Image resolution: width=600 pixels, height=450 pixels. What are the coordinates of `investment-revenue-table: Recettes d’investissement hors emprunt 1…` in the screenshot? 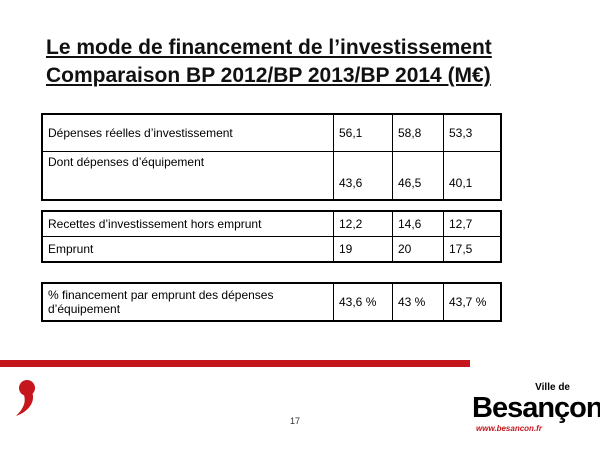 It's located at (271, 236).